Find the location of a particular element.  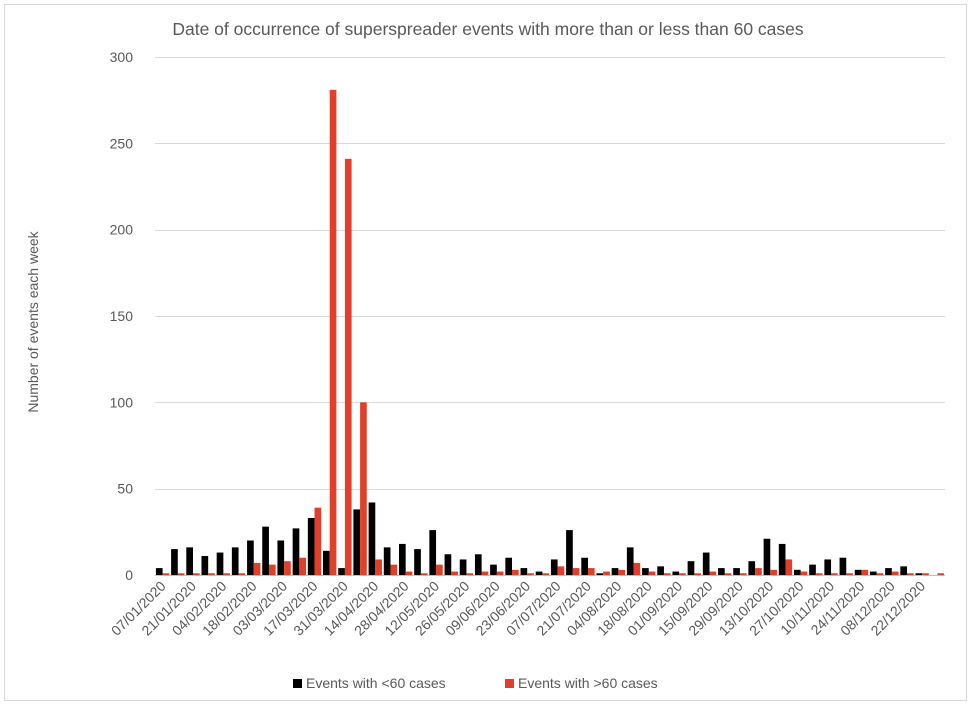

y-tick-label: 100 is located at coordinates (122, 402).